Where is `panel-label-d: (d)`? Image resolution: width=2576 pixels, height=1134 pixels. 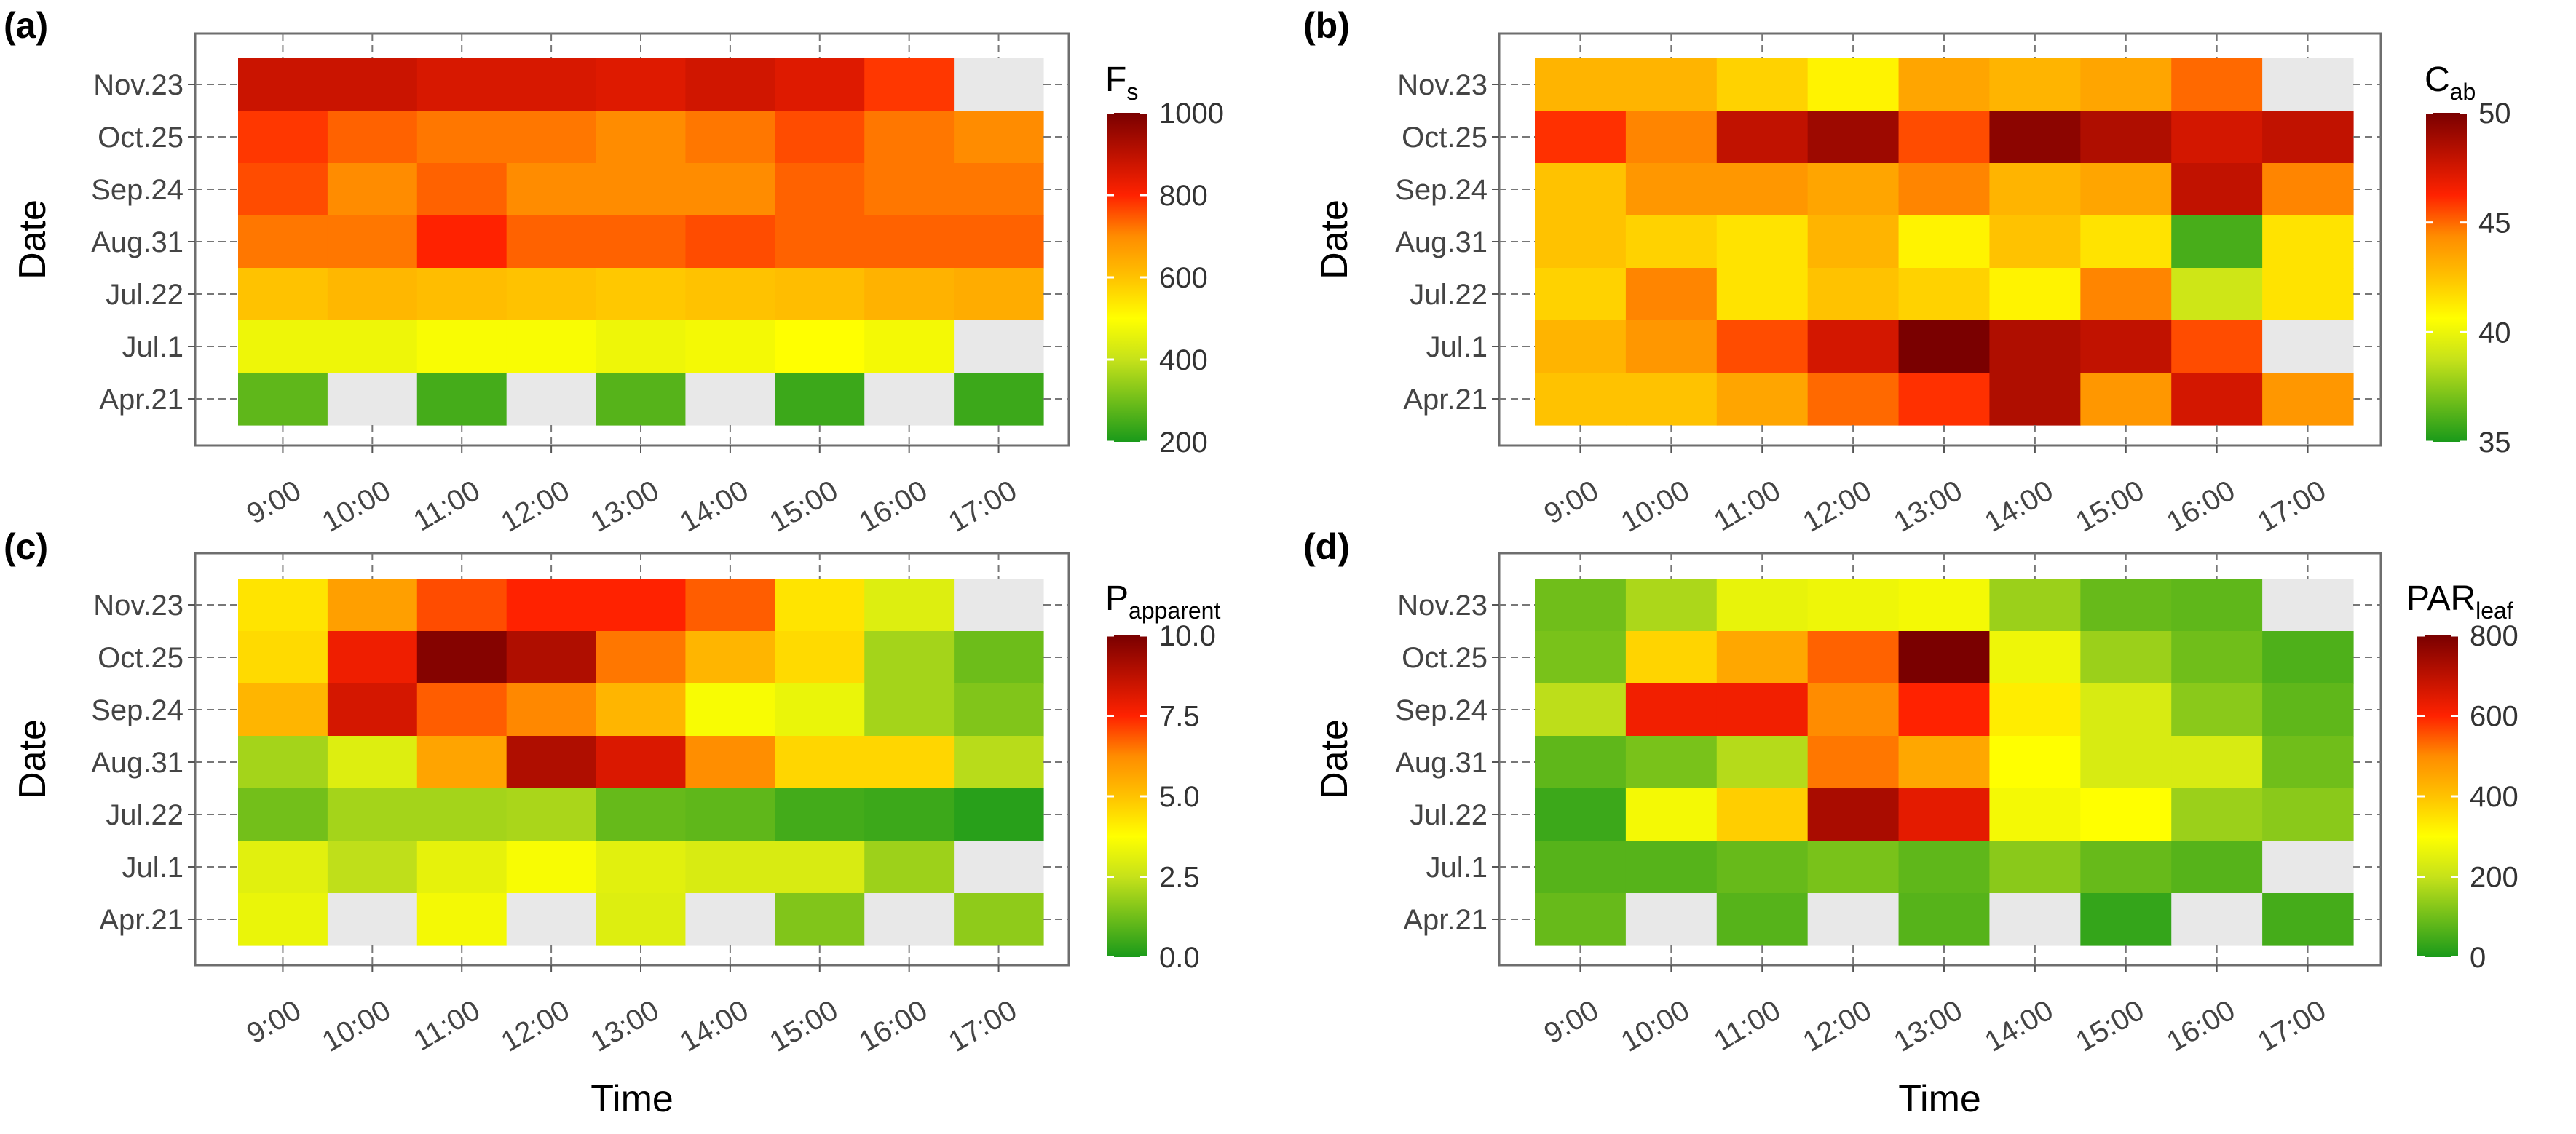 panel-label-d: (d) is located at coordinates (1327, 546).